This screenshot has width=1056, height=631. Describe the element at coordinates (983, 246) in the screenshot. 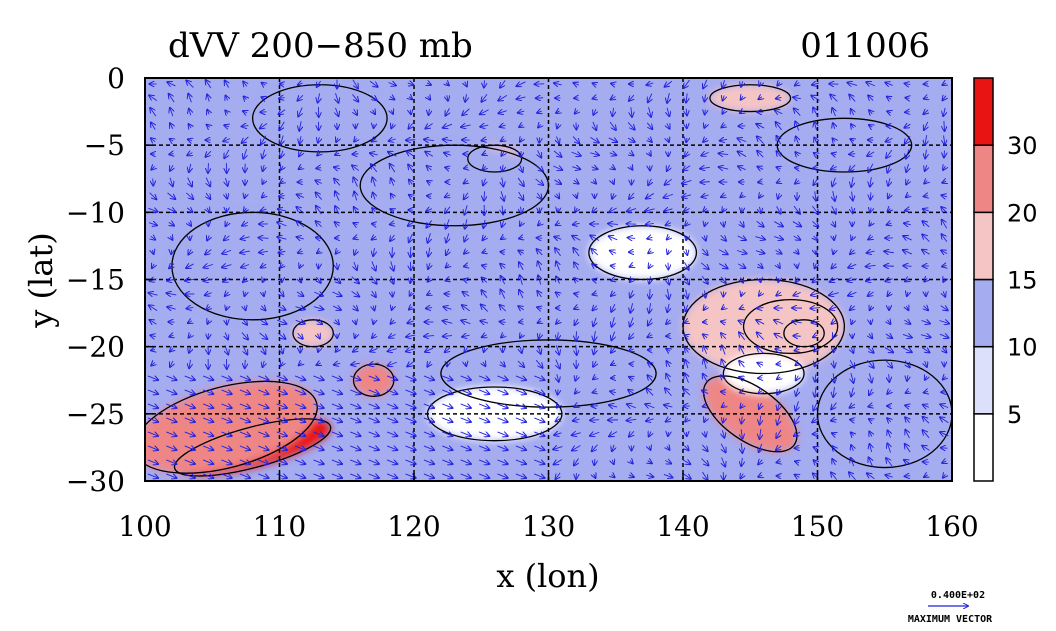

I see `colorbar-swatch` at that location.